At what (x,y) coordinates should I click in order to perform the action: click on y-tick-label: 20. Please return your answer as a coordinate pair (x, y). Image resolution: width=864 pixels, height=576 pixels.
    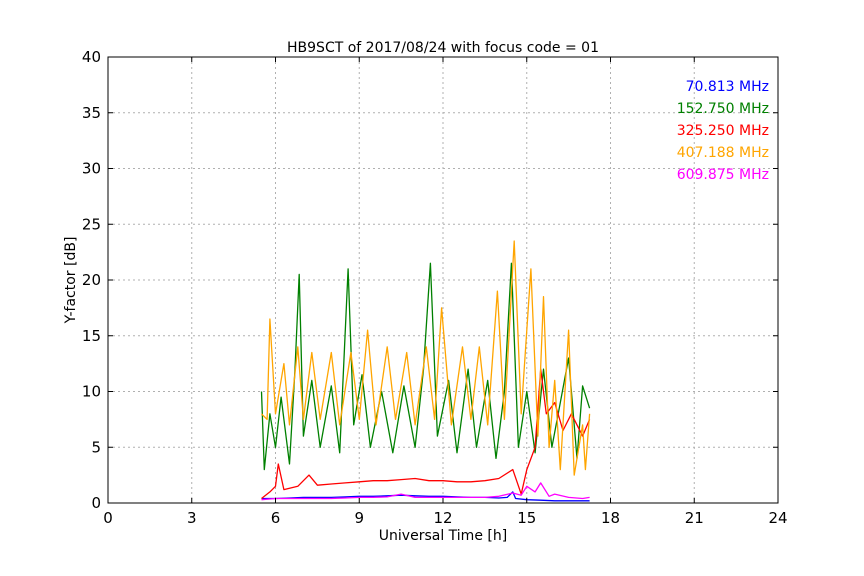
    Looking at the image, I should click on (91, 280).